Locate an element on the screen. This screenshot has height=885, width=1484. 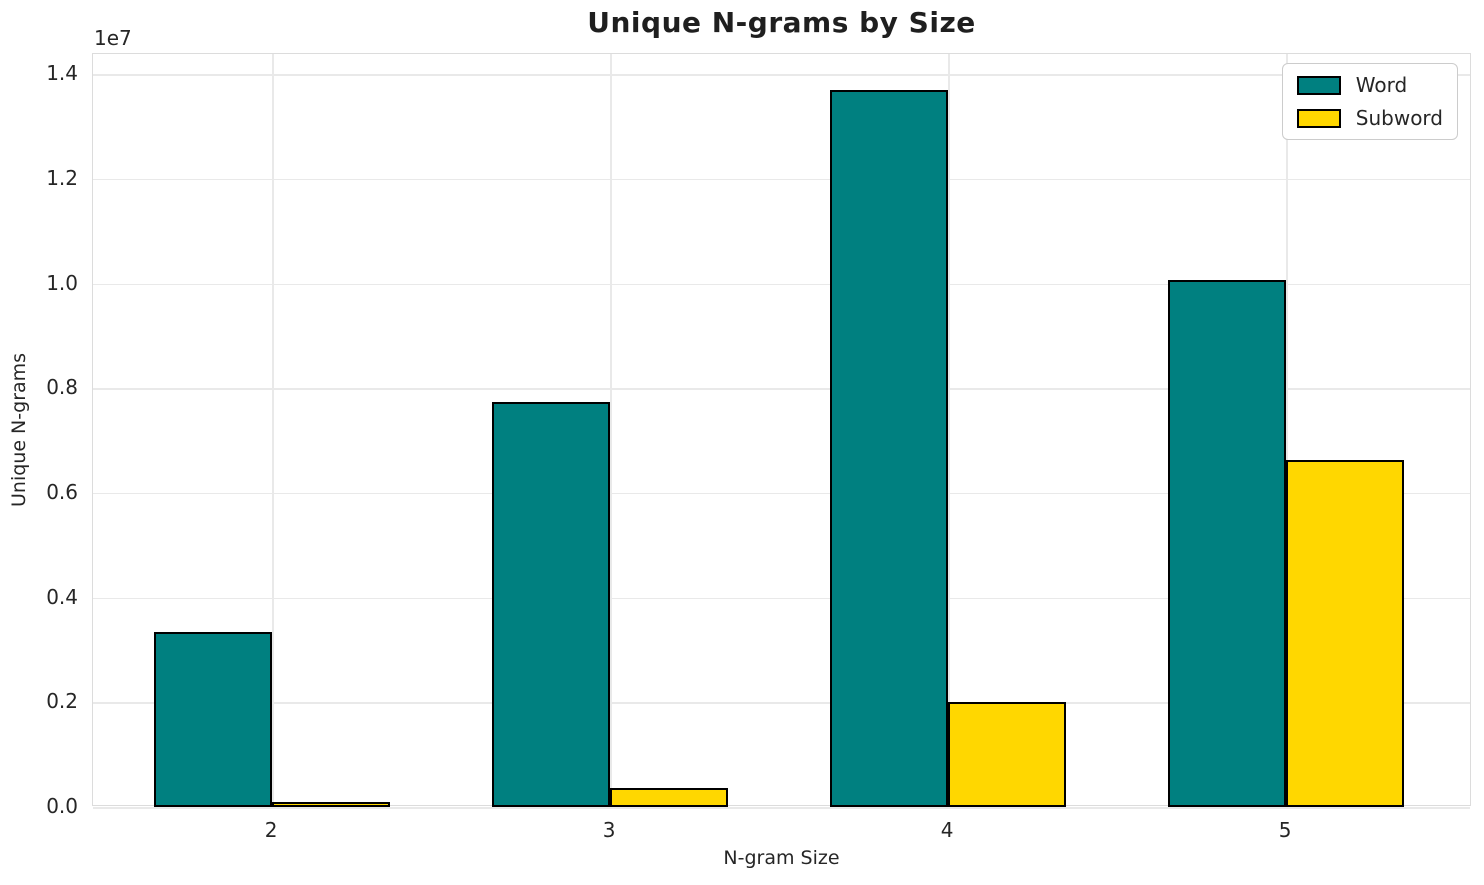
h-gridline-1.2 is located at coordinates (781, 179).